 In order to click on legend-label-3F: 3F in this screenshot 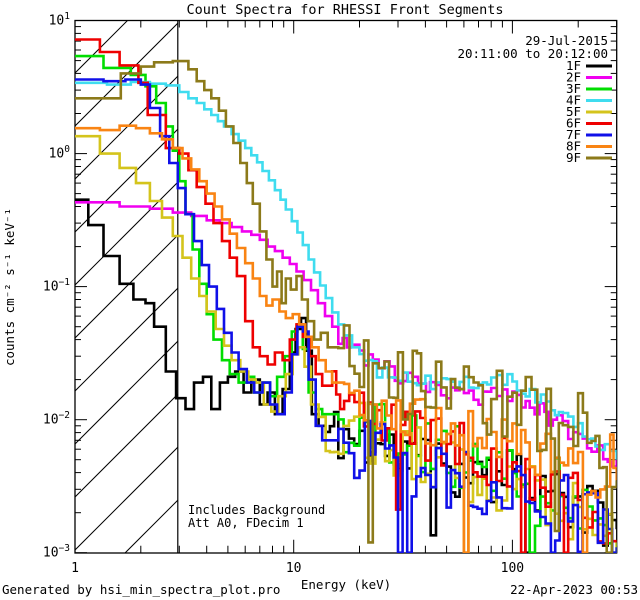, I will do `click(573, 88)`.